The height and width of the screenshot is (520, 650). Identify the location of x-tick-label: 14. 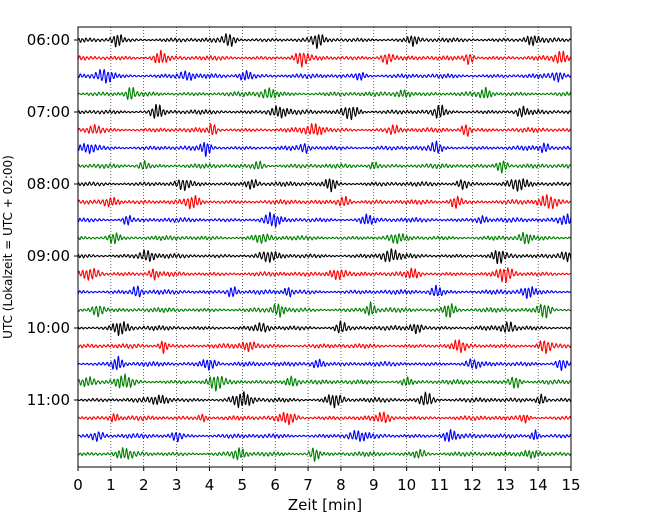
(538, 485).